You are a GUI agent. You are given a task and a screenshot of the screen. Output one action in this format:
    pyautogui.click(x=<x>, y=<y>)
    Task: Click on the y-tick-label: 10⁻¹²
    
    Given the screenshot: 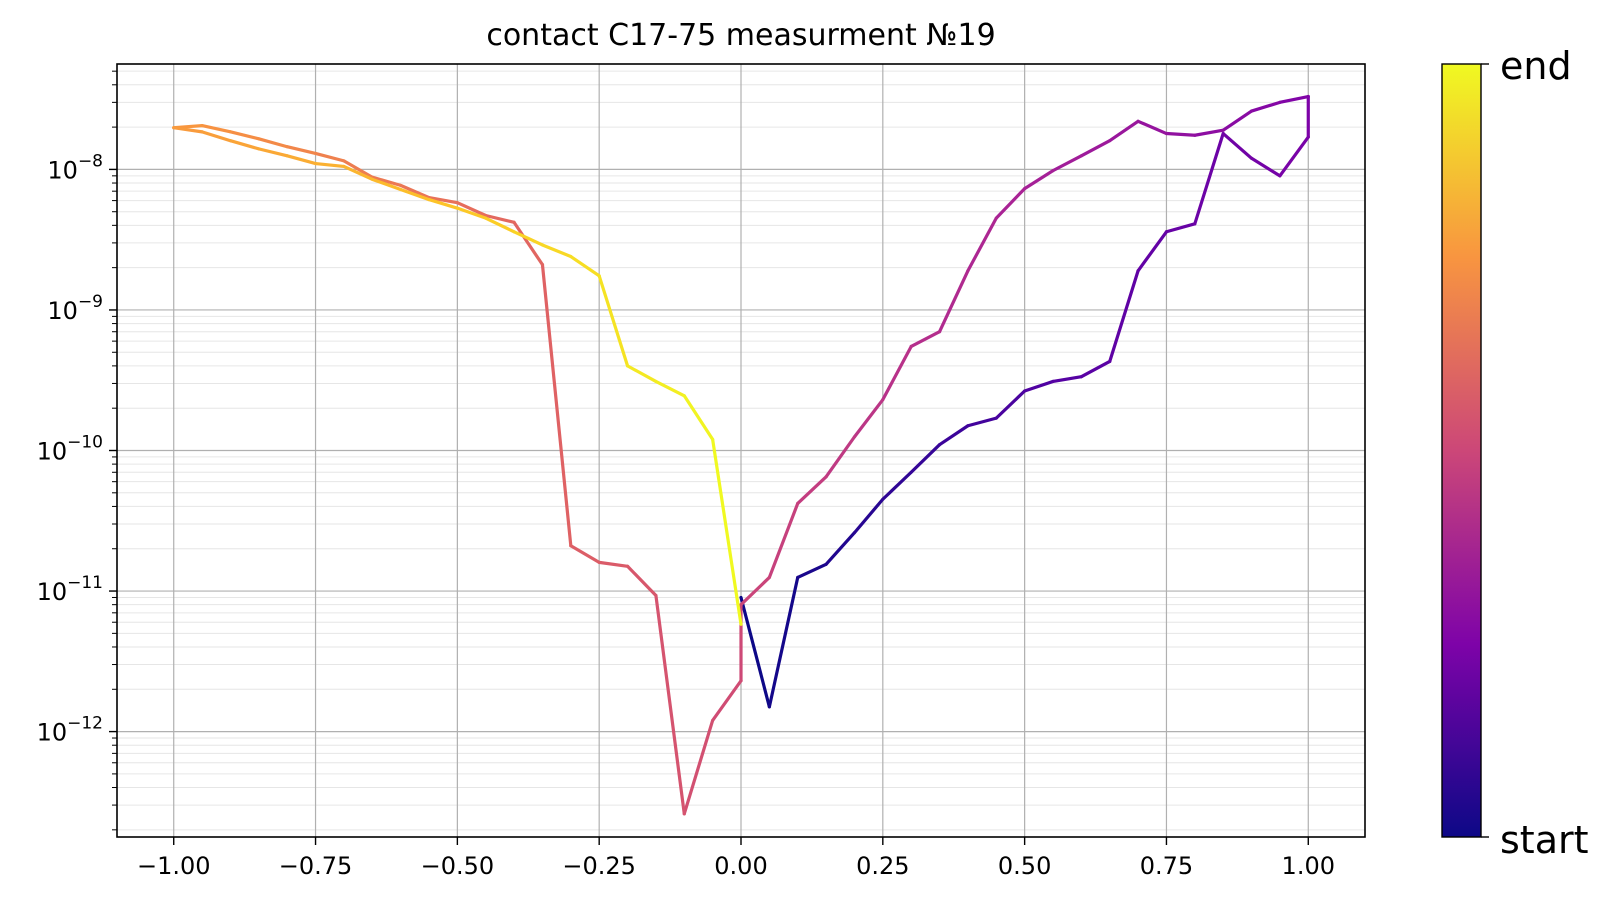 What is the action you would take?
    pyautogui.click(x=70, y=730)
    